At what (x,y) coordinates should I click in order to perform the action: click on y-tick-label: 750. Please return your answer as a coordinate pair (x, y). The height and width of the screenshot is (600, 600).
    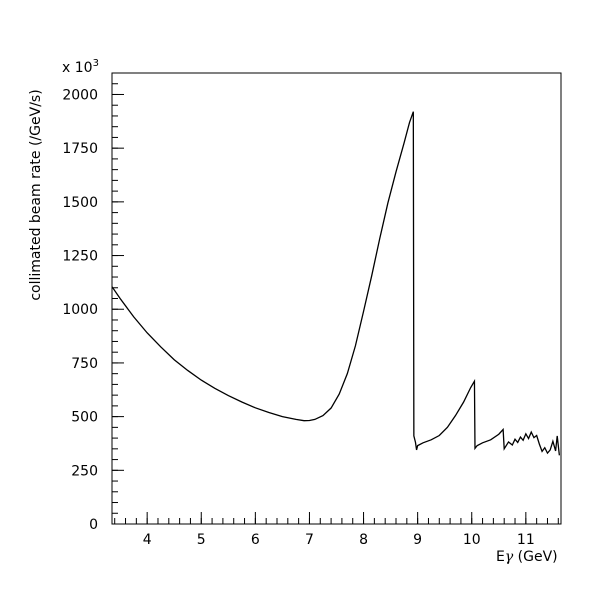
    Looking at the image, I should click on (84, 364).